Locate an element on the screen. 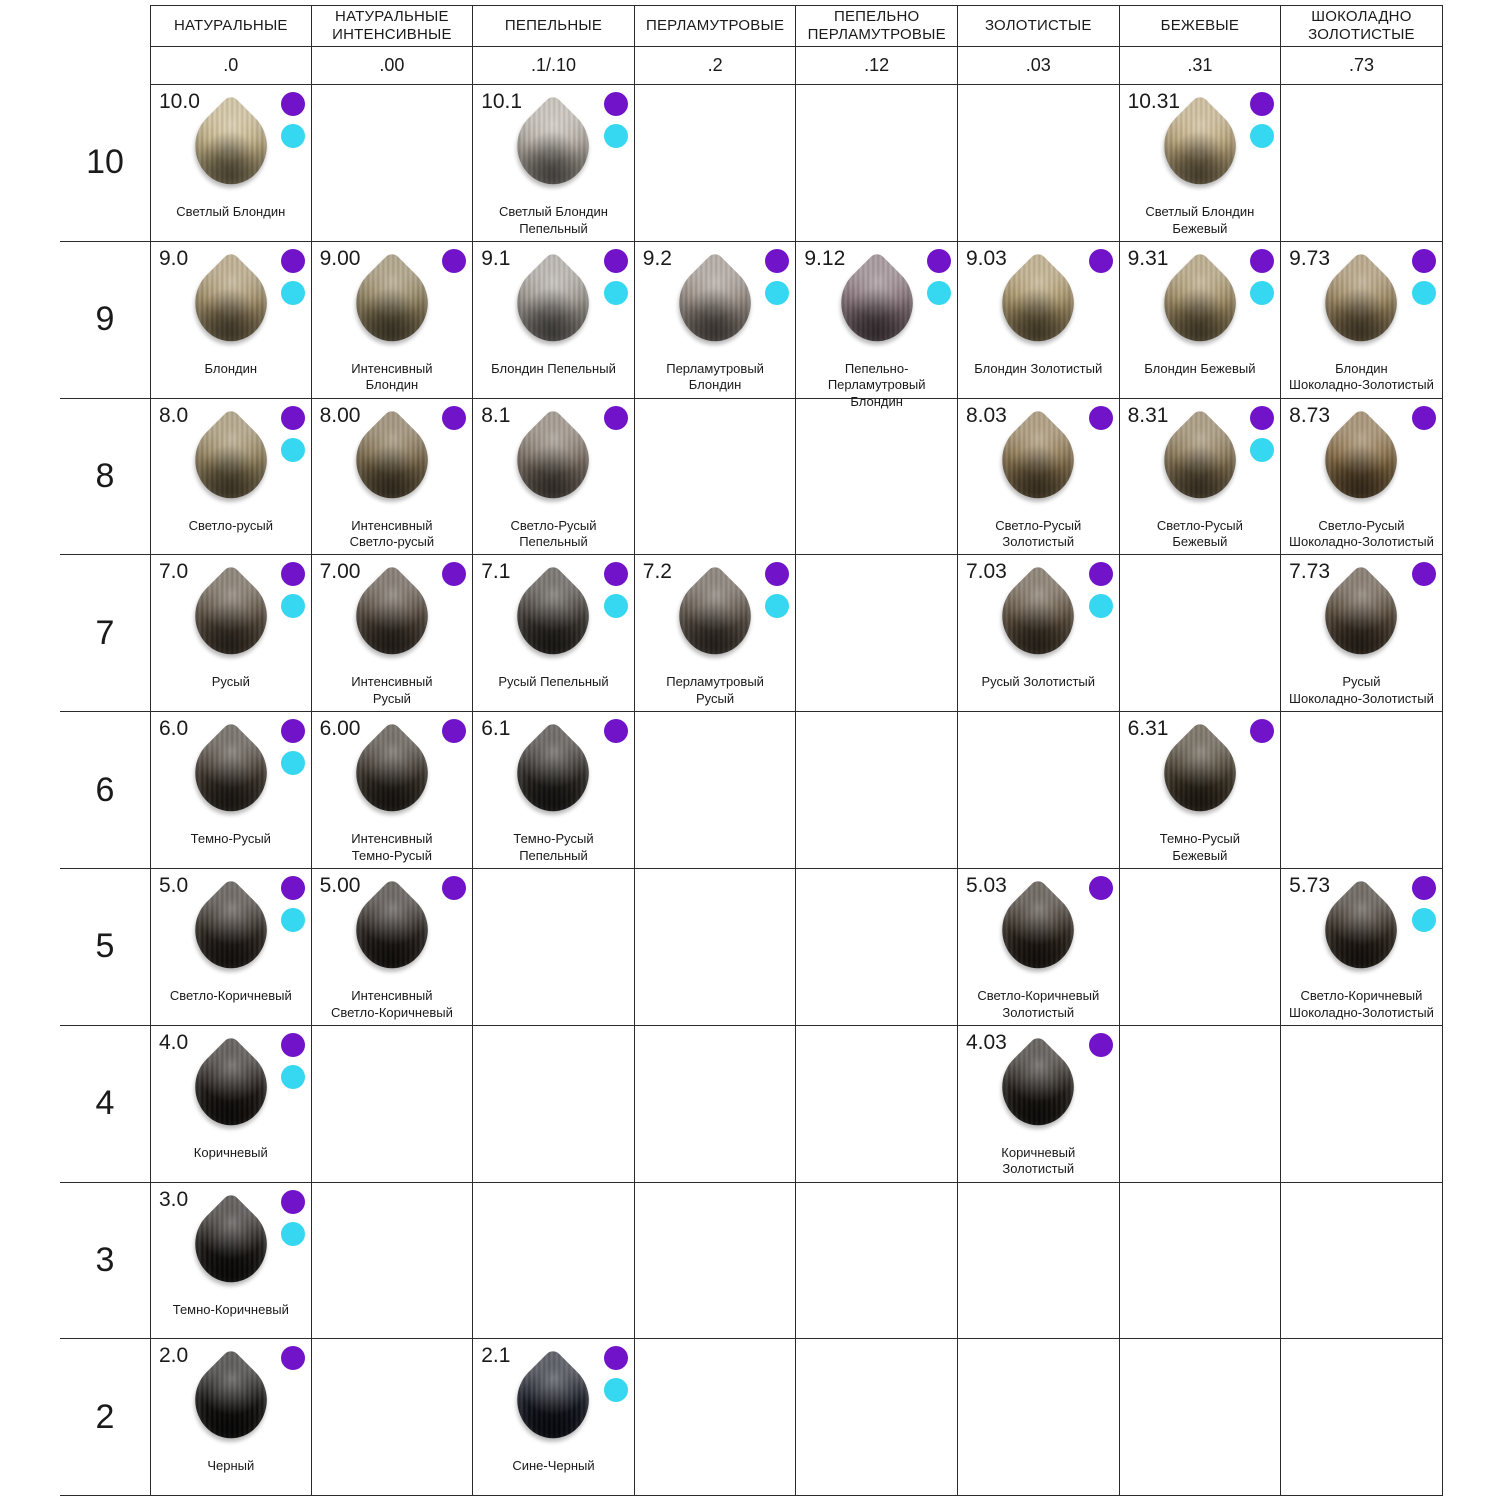  shade-cell: 7.1 Русый Пепельный is located at coordinates (554, 634).